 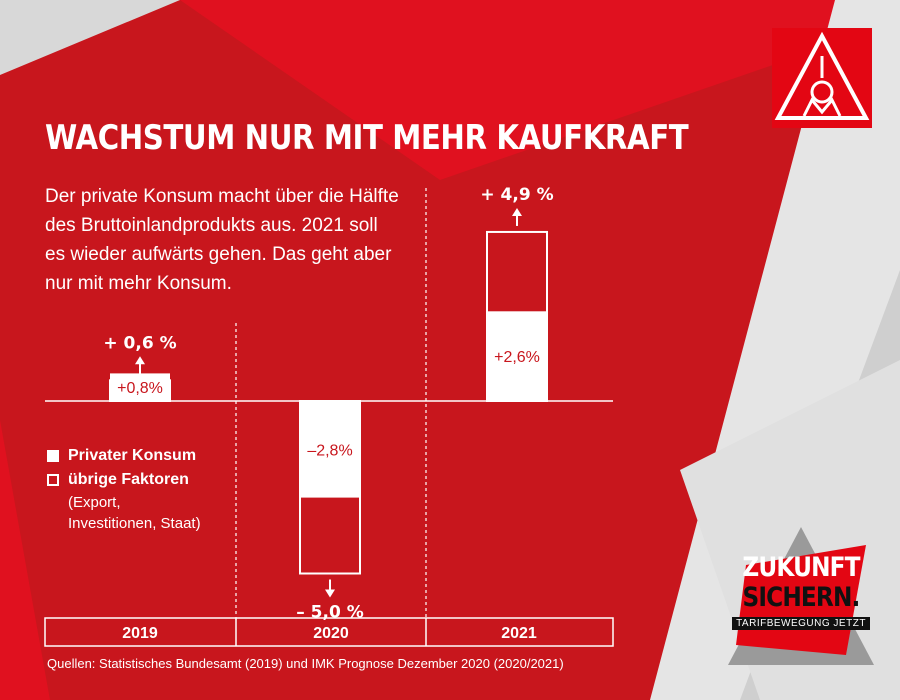 I want to click on badge-line-2: SICHERN., so click(x=801, y=597).